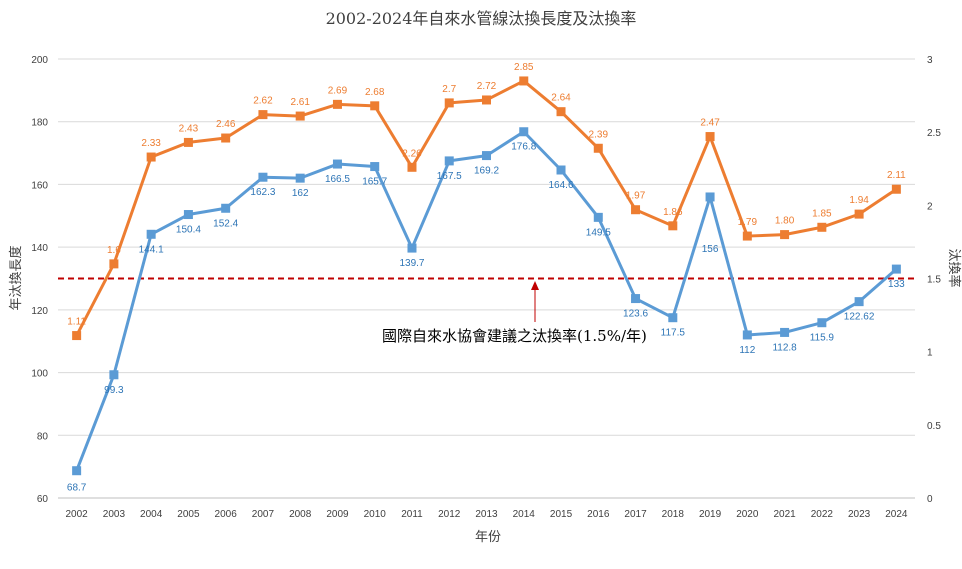 The image size is (962, 569). I want to click on left-axis-ticks: 60 80 100 120 140 160 180 200, so click(39, 280).